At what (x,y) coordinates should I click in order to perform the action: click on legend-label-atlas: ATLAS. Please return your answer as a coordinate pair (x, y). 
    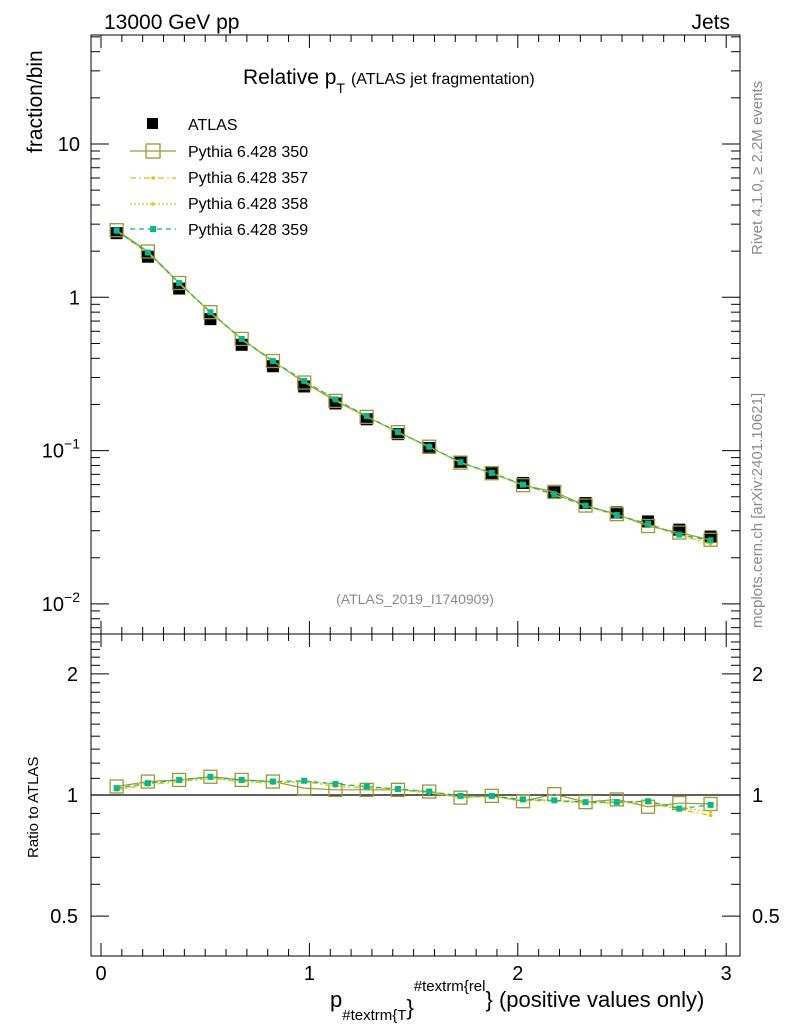
    Looking at the image, I should click on (213, 125).